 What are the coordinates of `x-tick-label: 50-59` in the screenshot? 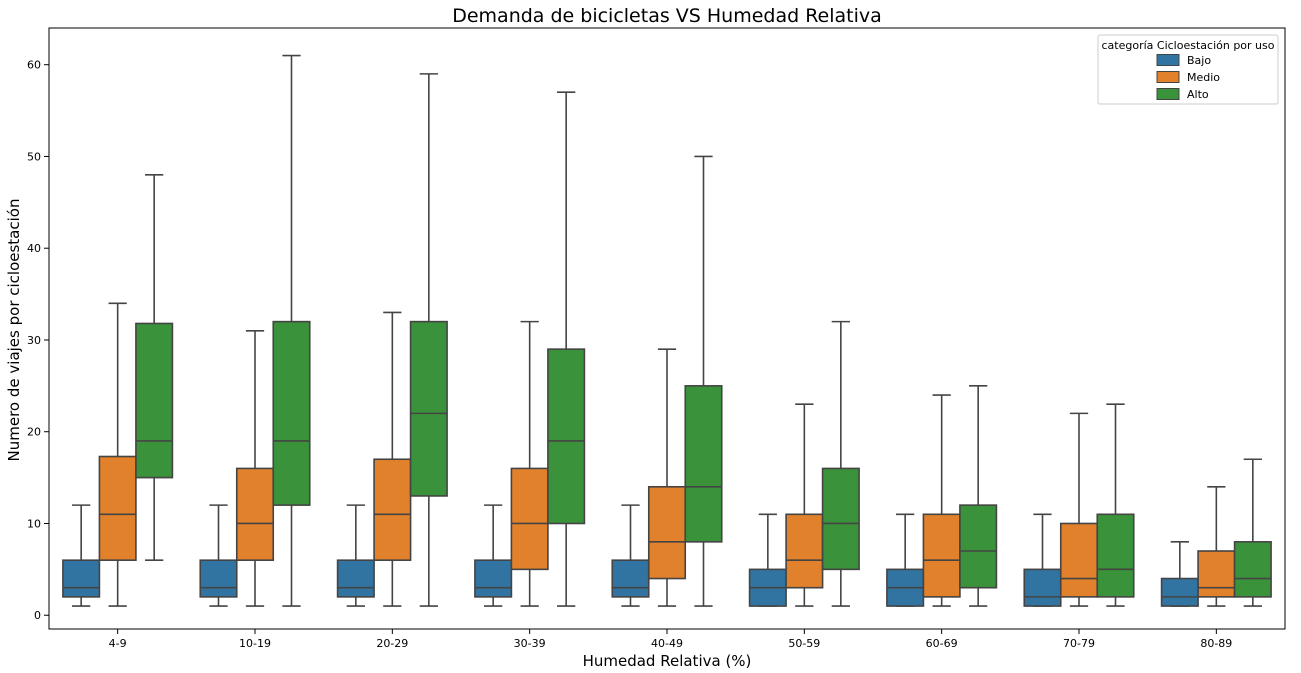 It's located at (804, 643).